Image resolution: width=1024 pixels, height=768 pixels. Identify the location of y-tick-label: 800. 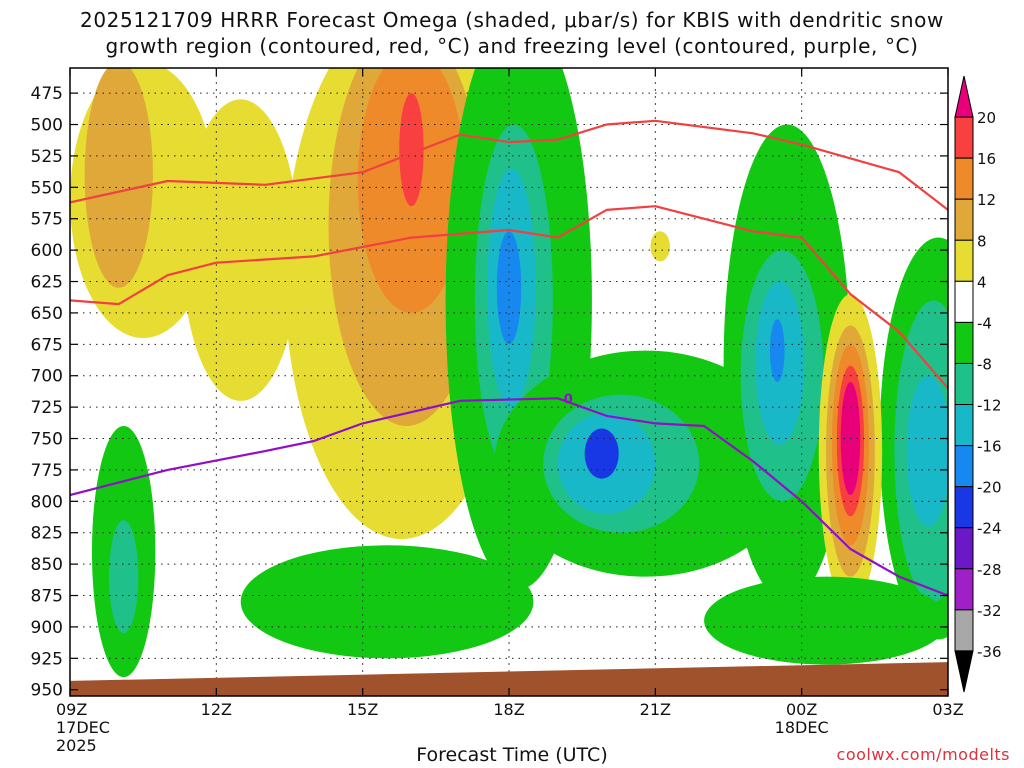
(47, 502).